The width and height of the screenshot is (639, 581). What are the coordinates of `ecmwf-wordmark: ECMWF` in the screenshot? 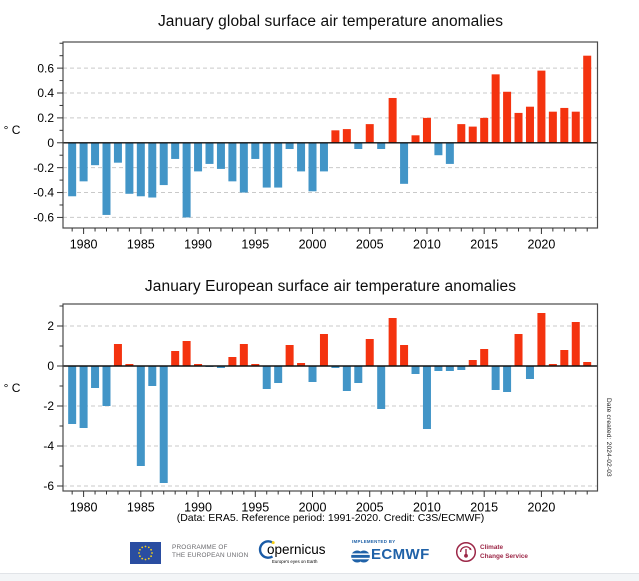 It's located at (400, 554).